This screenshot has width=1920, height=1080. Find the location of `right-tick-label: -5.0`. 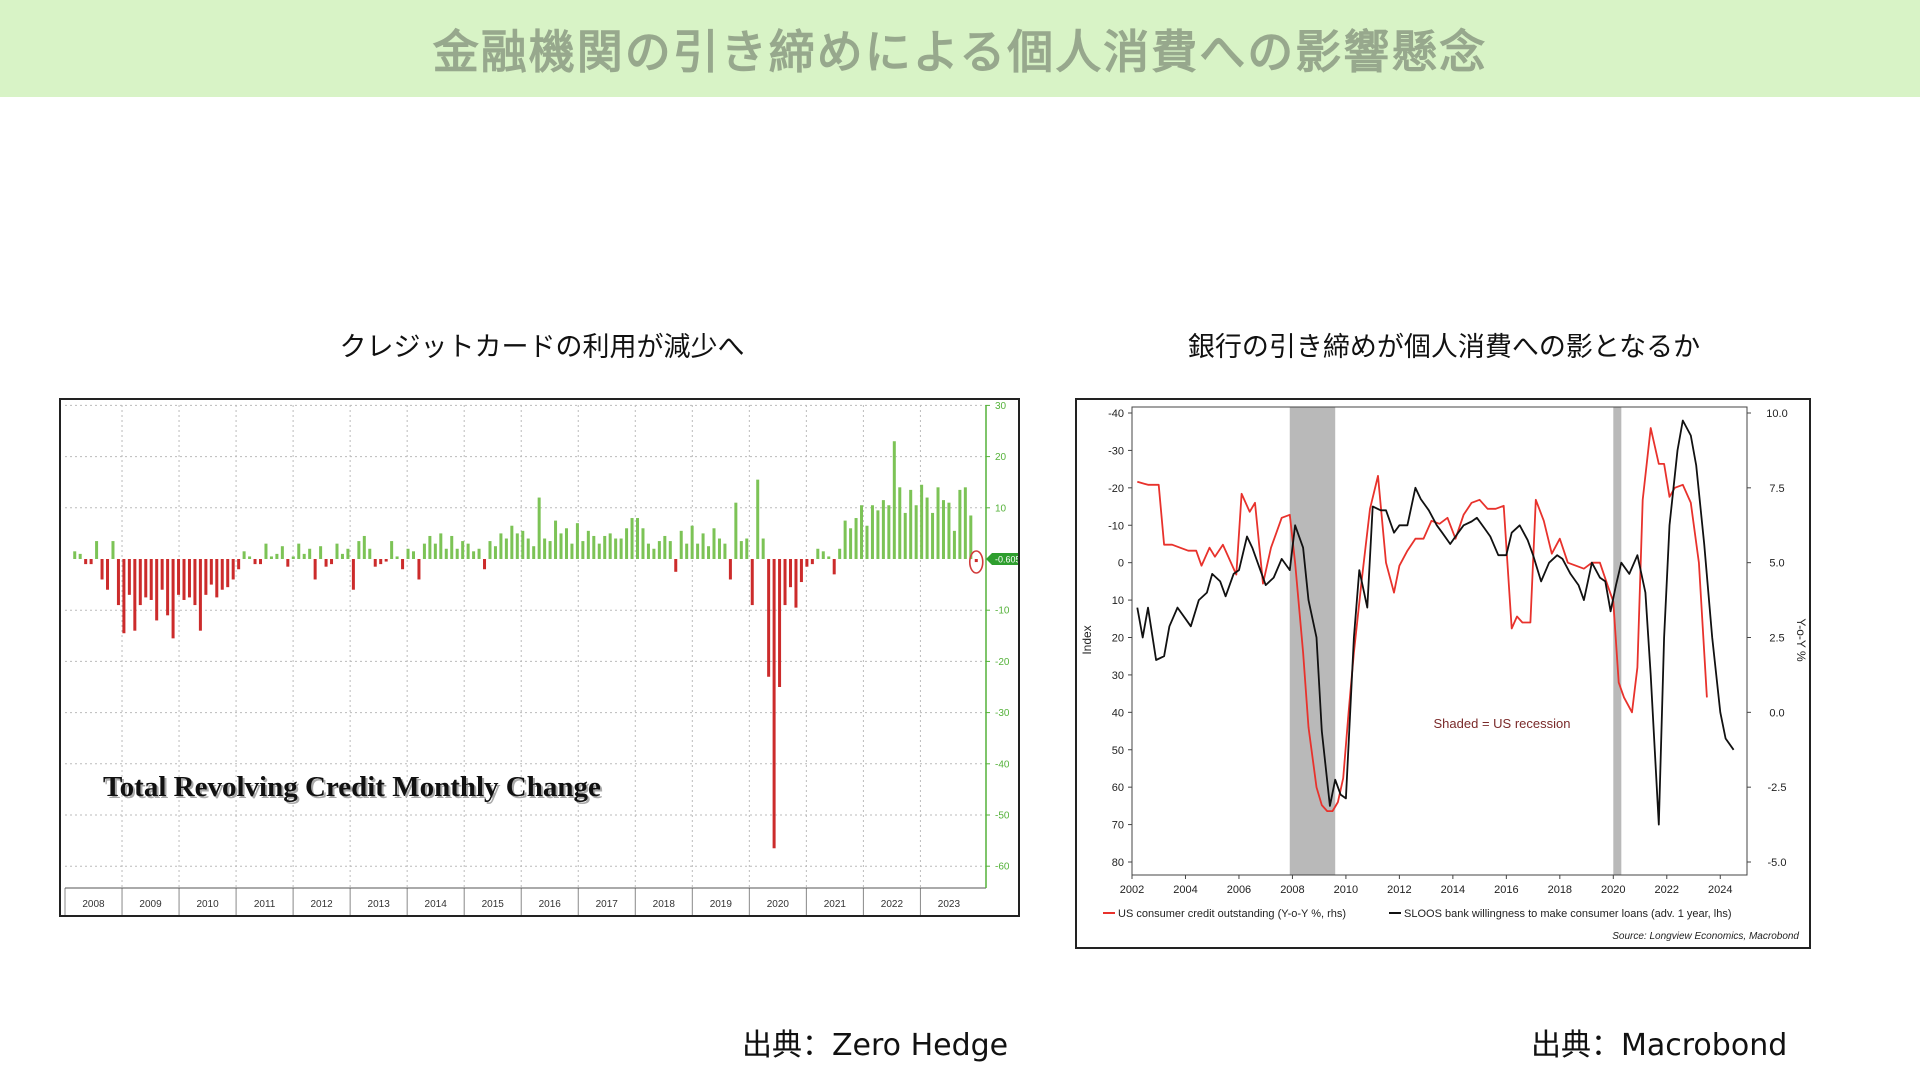

right-tick-label: -5.0 is located at coordinates (1777, 863).